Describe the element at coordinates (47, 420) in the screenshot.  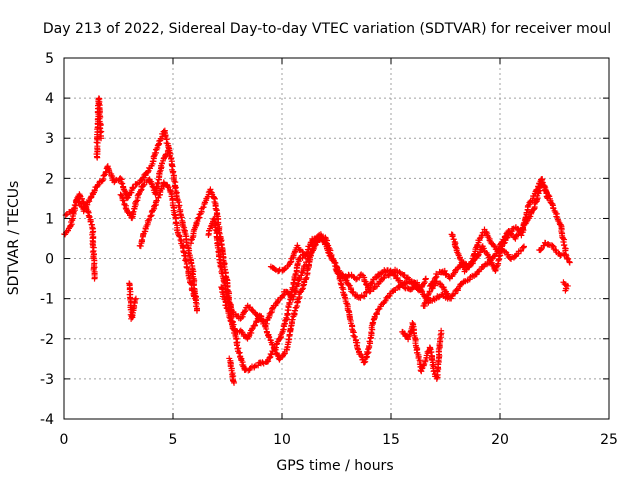
I see `y-tick-label: -4` at that location.